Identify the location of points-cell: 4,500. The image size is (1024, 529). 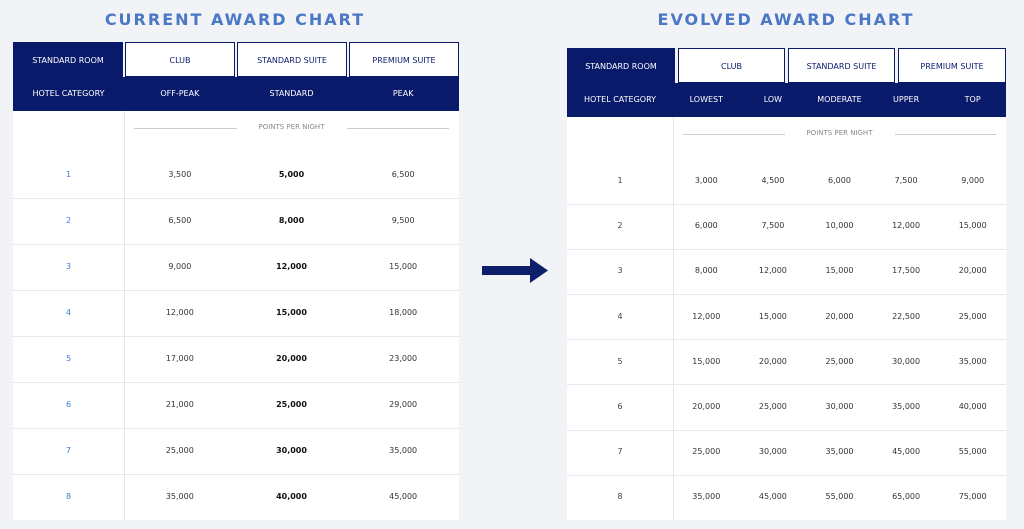
(773, 180).